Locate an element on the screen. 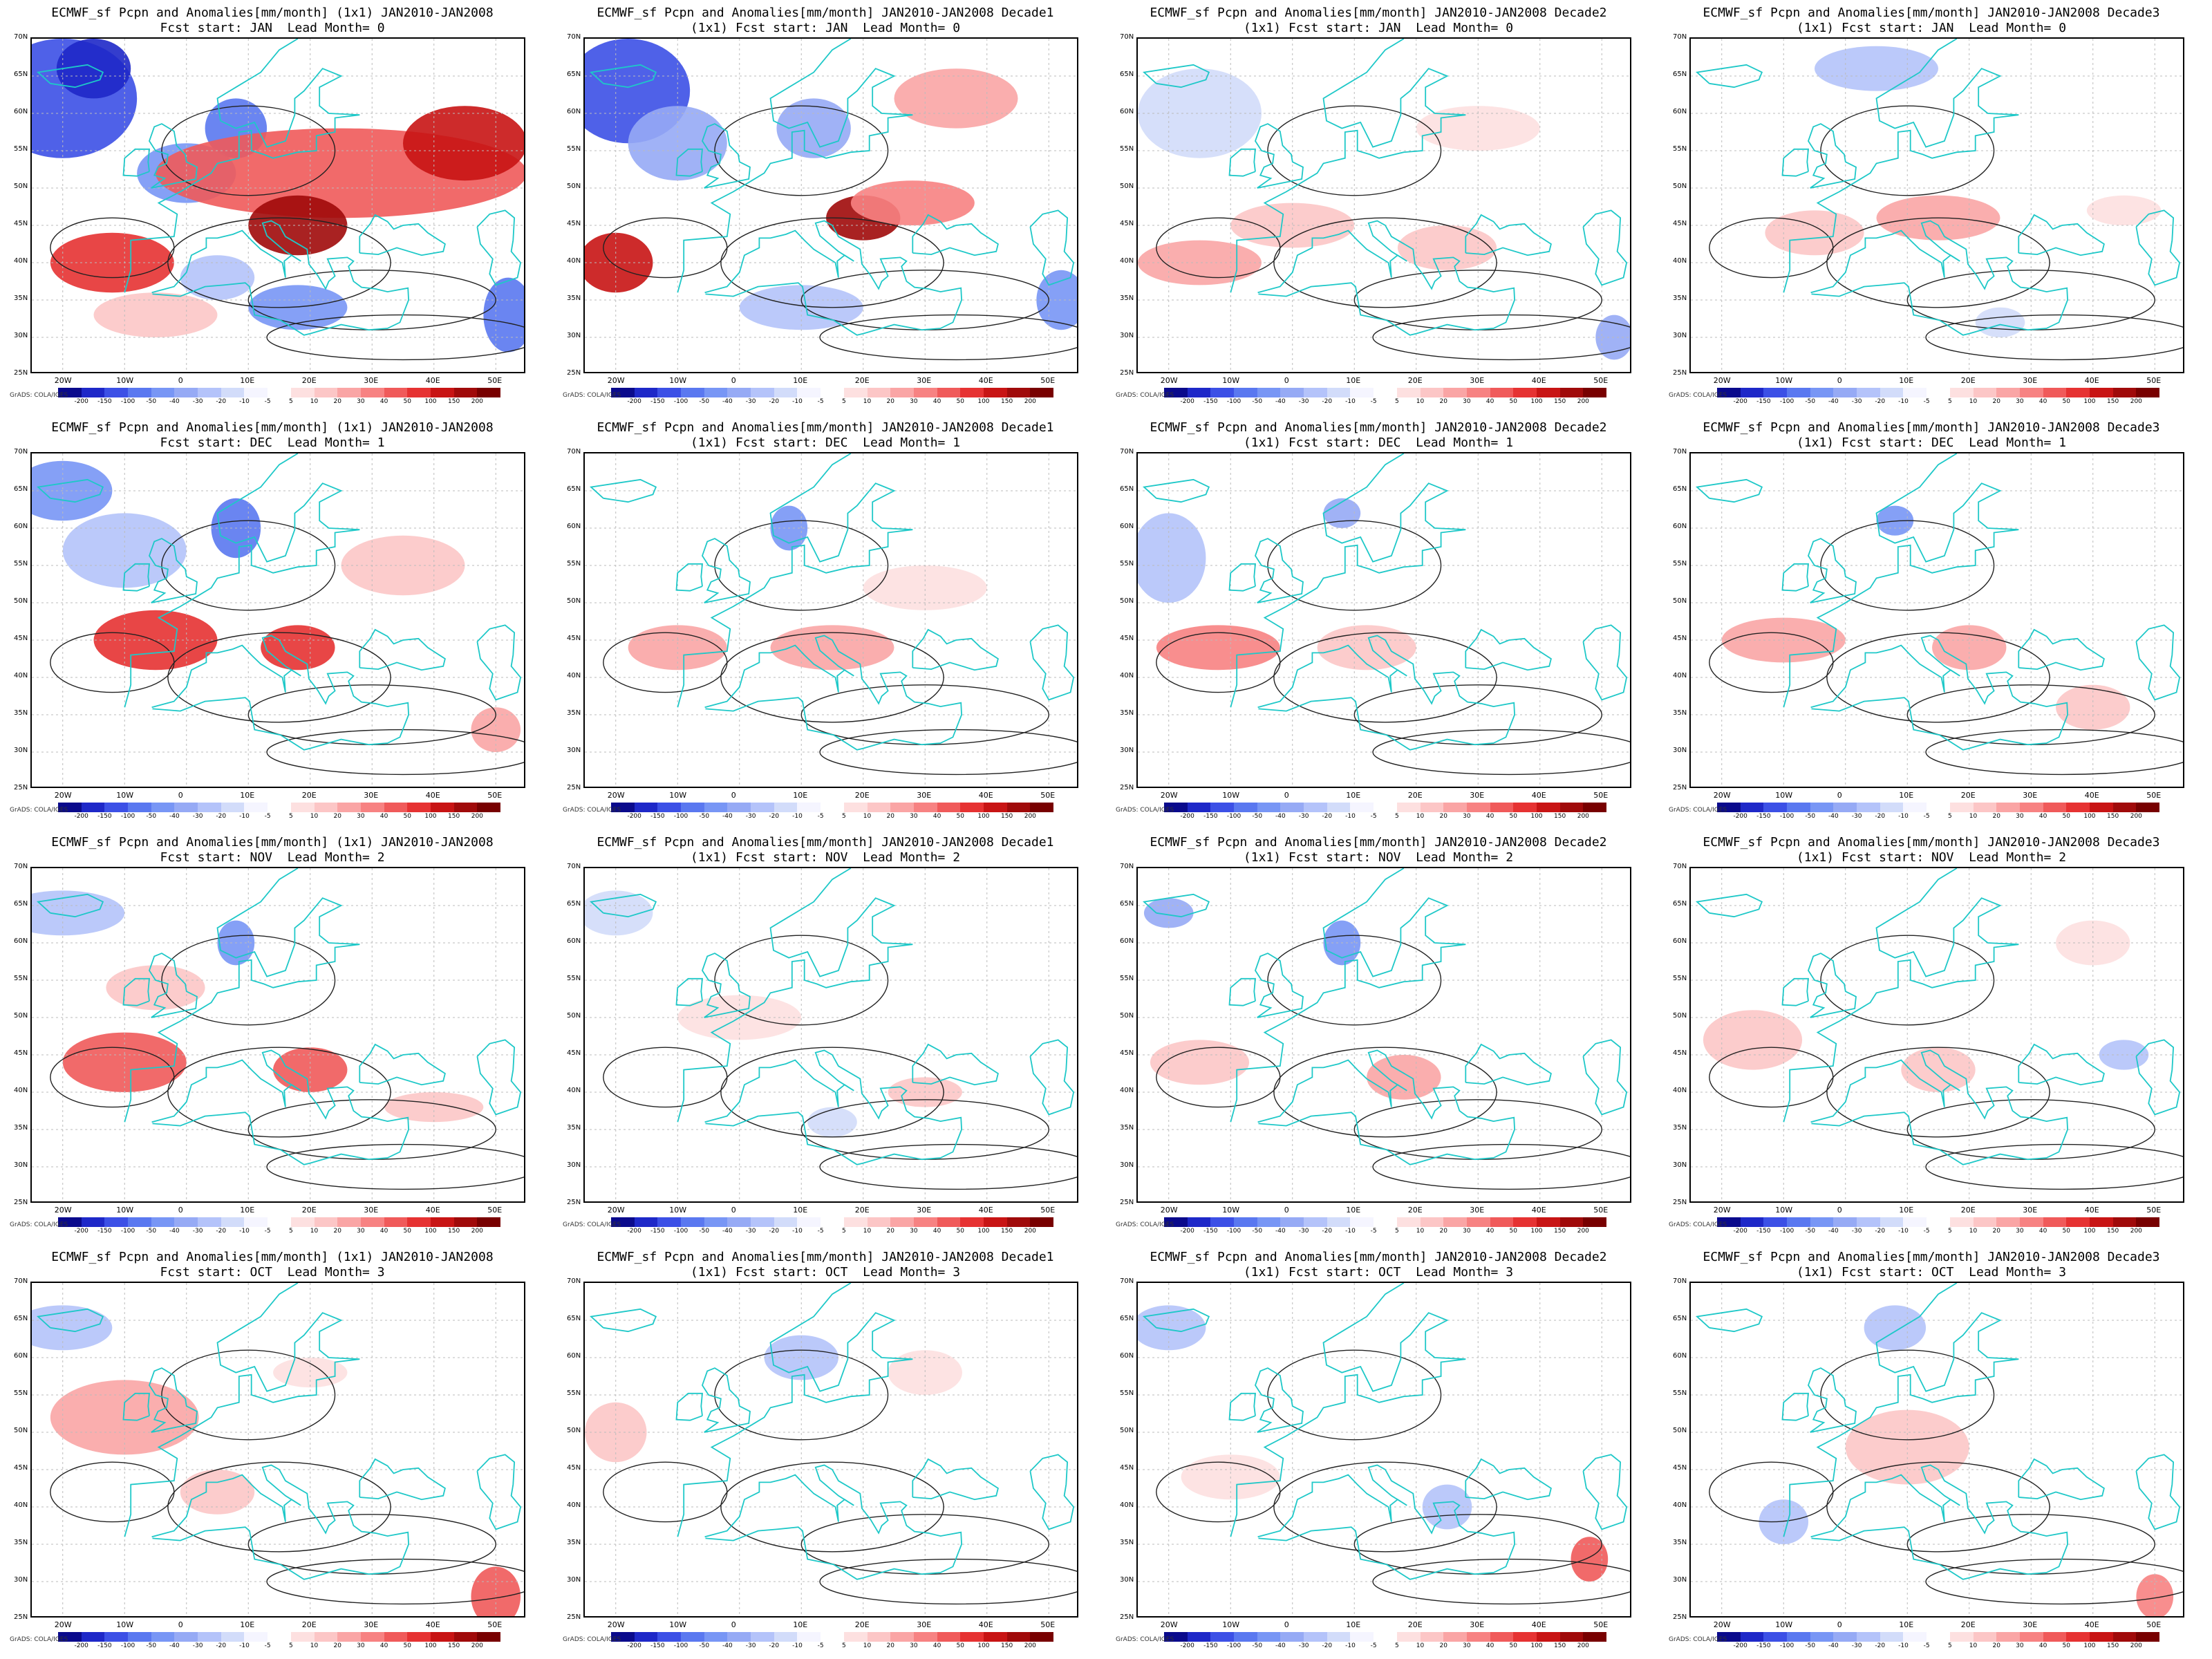 Image resolution: width=2212 pixels, height=1659 pixels. colorbar-label: 10 is located at coordinates (314, 1231).